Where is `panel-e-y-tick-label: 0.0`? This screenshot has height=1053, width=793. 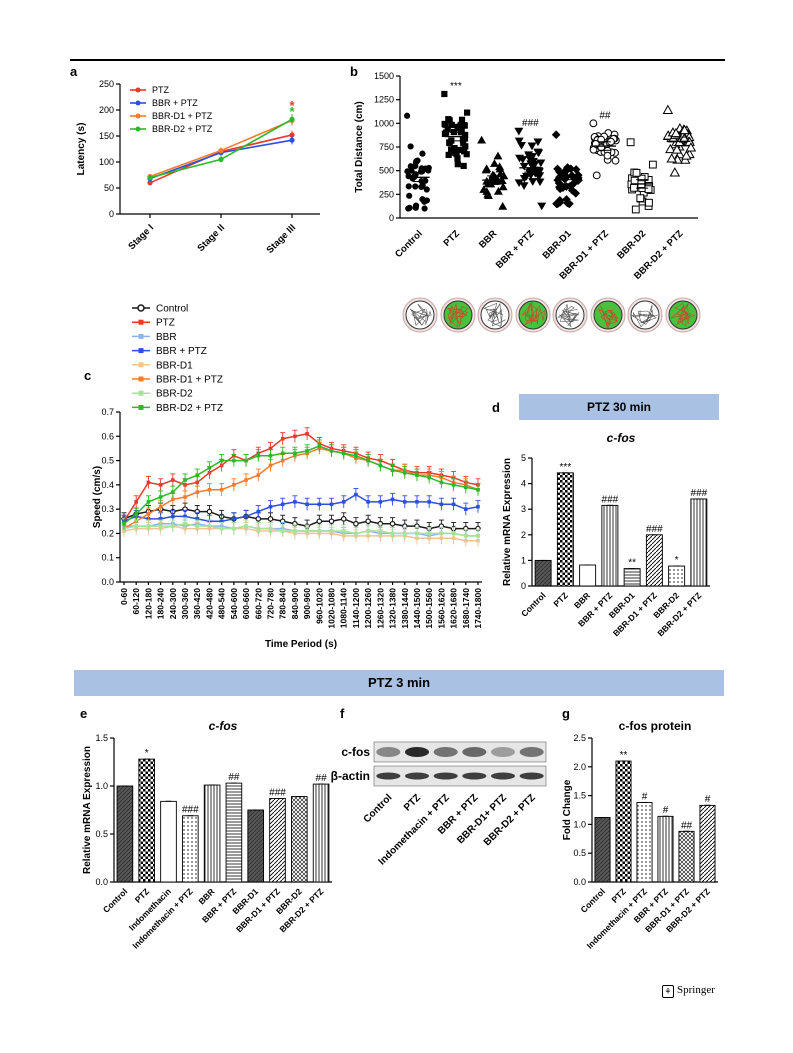
panel-e-y-tick-label: 0.0 is located at coordinates (101, 882).